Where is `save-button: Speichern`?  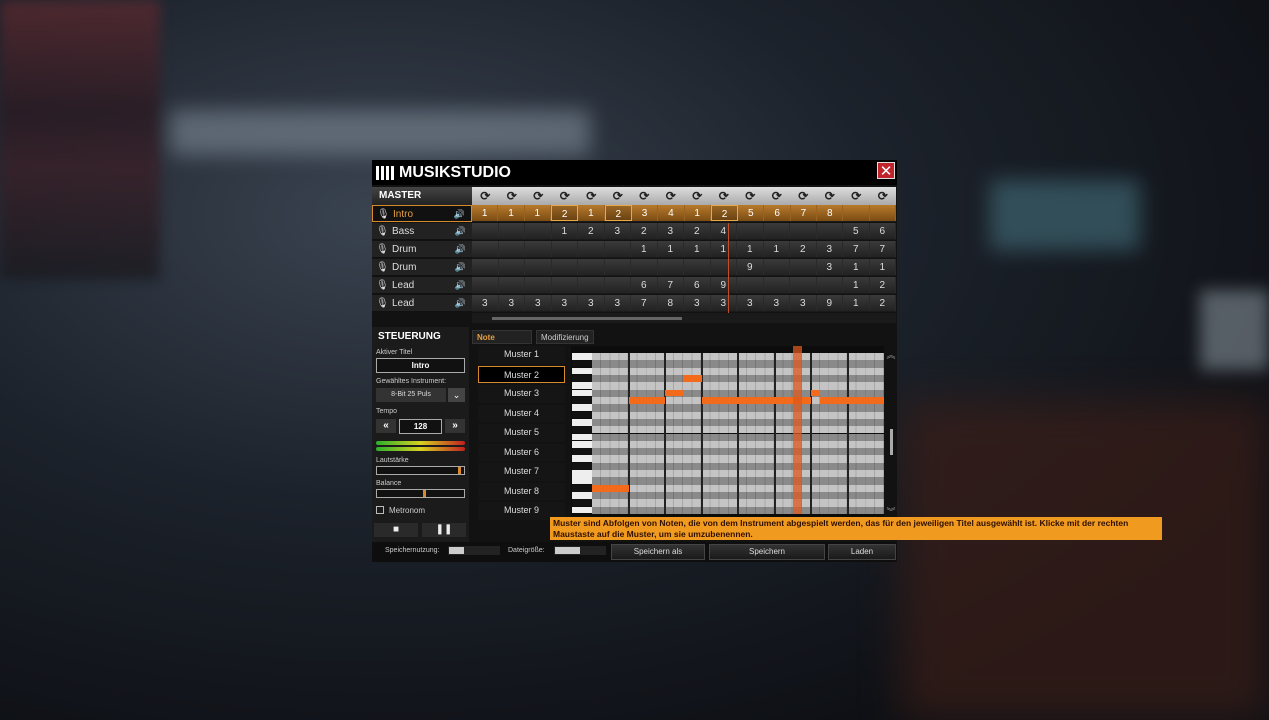
save-button: Speichern is located at coordinates (767, 552).